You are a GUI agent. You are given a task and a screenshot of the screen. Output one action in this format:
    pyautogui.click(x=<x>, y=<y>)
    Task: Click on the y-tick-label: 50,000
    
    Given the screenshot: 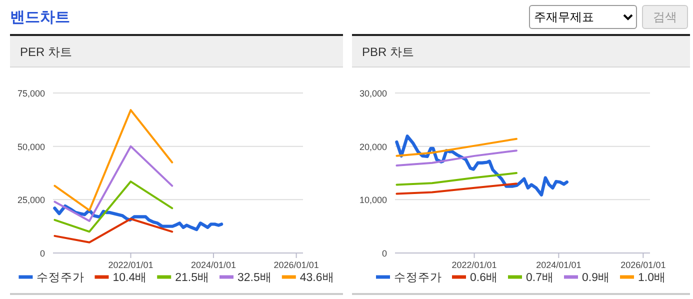 What is the action you would take?
    pyautogui.click(x=31, y=147)
    